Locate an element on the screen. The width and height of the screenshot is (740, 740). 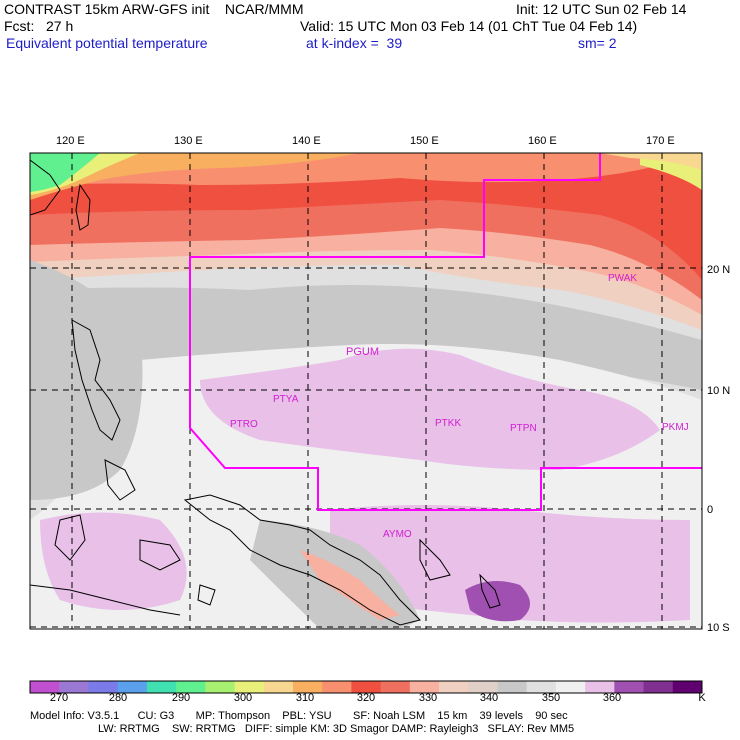
level-index: at k-index = 39 is located at coordinates (354, 43).